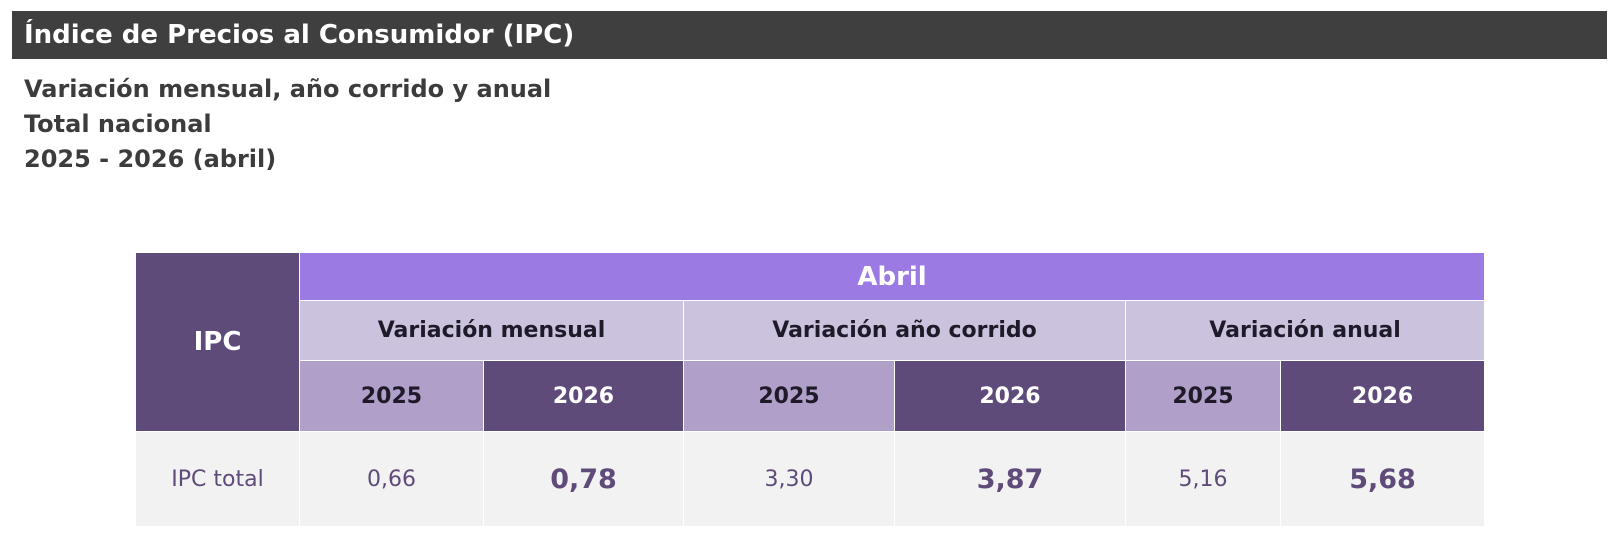 The height and width of the screenshot is (544, 1610). I want to click on table-row: IPC total 0,66 0,78 3,30 3,87 5,16 5,68, so click(810, 479).